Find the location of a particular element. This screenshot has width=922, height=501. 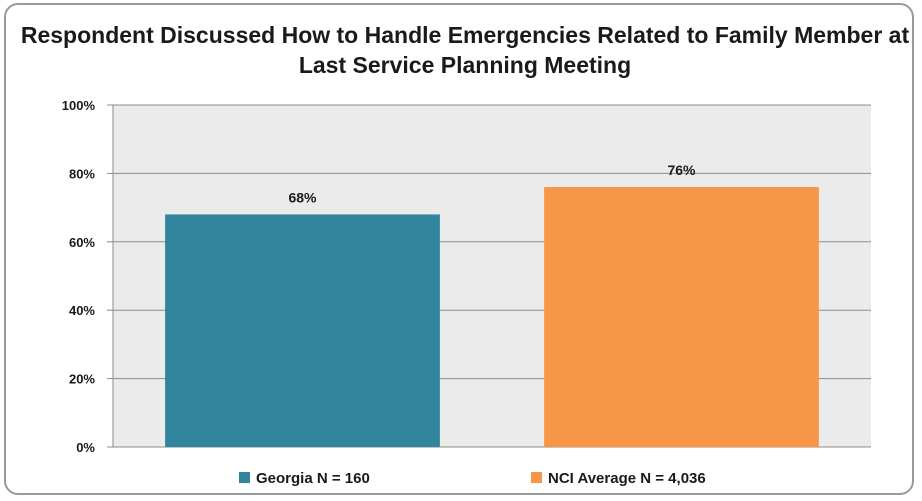

y-axis: 0% 20% 40% 60% 80% 100% is located at coordinates (88, 276).